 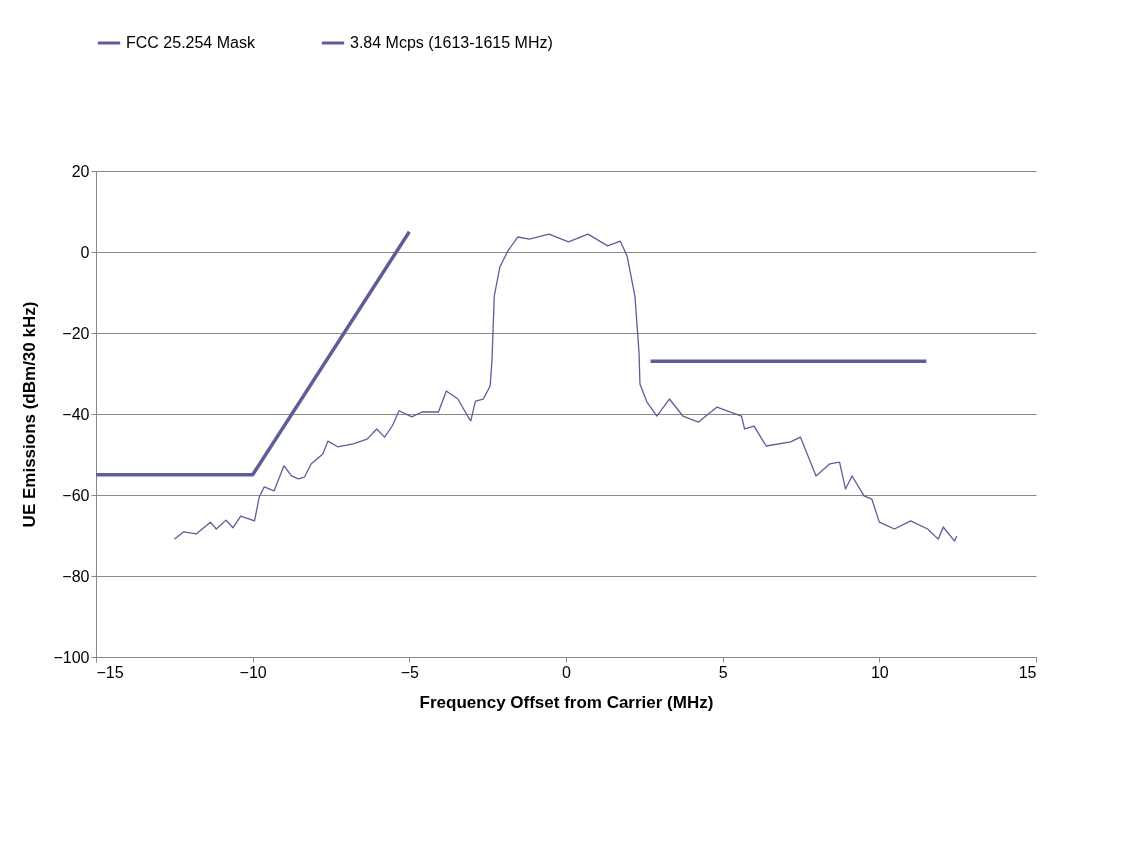 What do you see at coordinates (71, 657) in the screenshot?
I see `y-tick-label: −100` at bounding box center [71, 657].